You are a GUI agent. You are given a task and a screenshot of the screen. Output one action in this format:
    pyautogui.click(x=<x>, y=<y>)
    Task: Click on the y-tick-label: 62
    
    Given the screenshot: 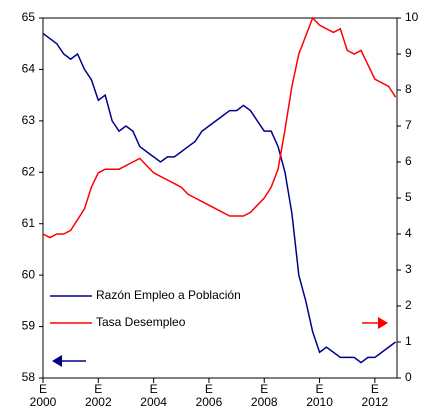 What is the action you would take?
    pyautogui.click(x=29, y=171)
    